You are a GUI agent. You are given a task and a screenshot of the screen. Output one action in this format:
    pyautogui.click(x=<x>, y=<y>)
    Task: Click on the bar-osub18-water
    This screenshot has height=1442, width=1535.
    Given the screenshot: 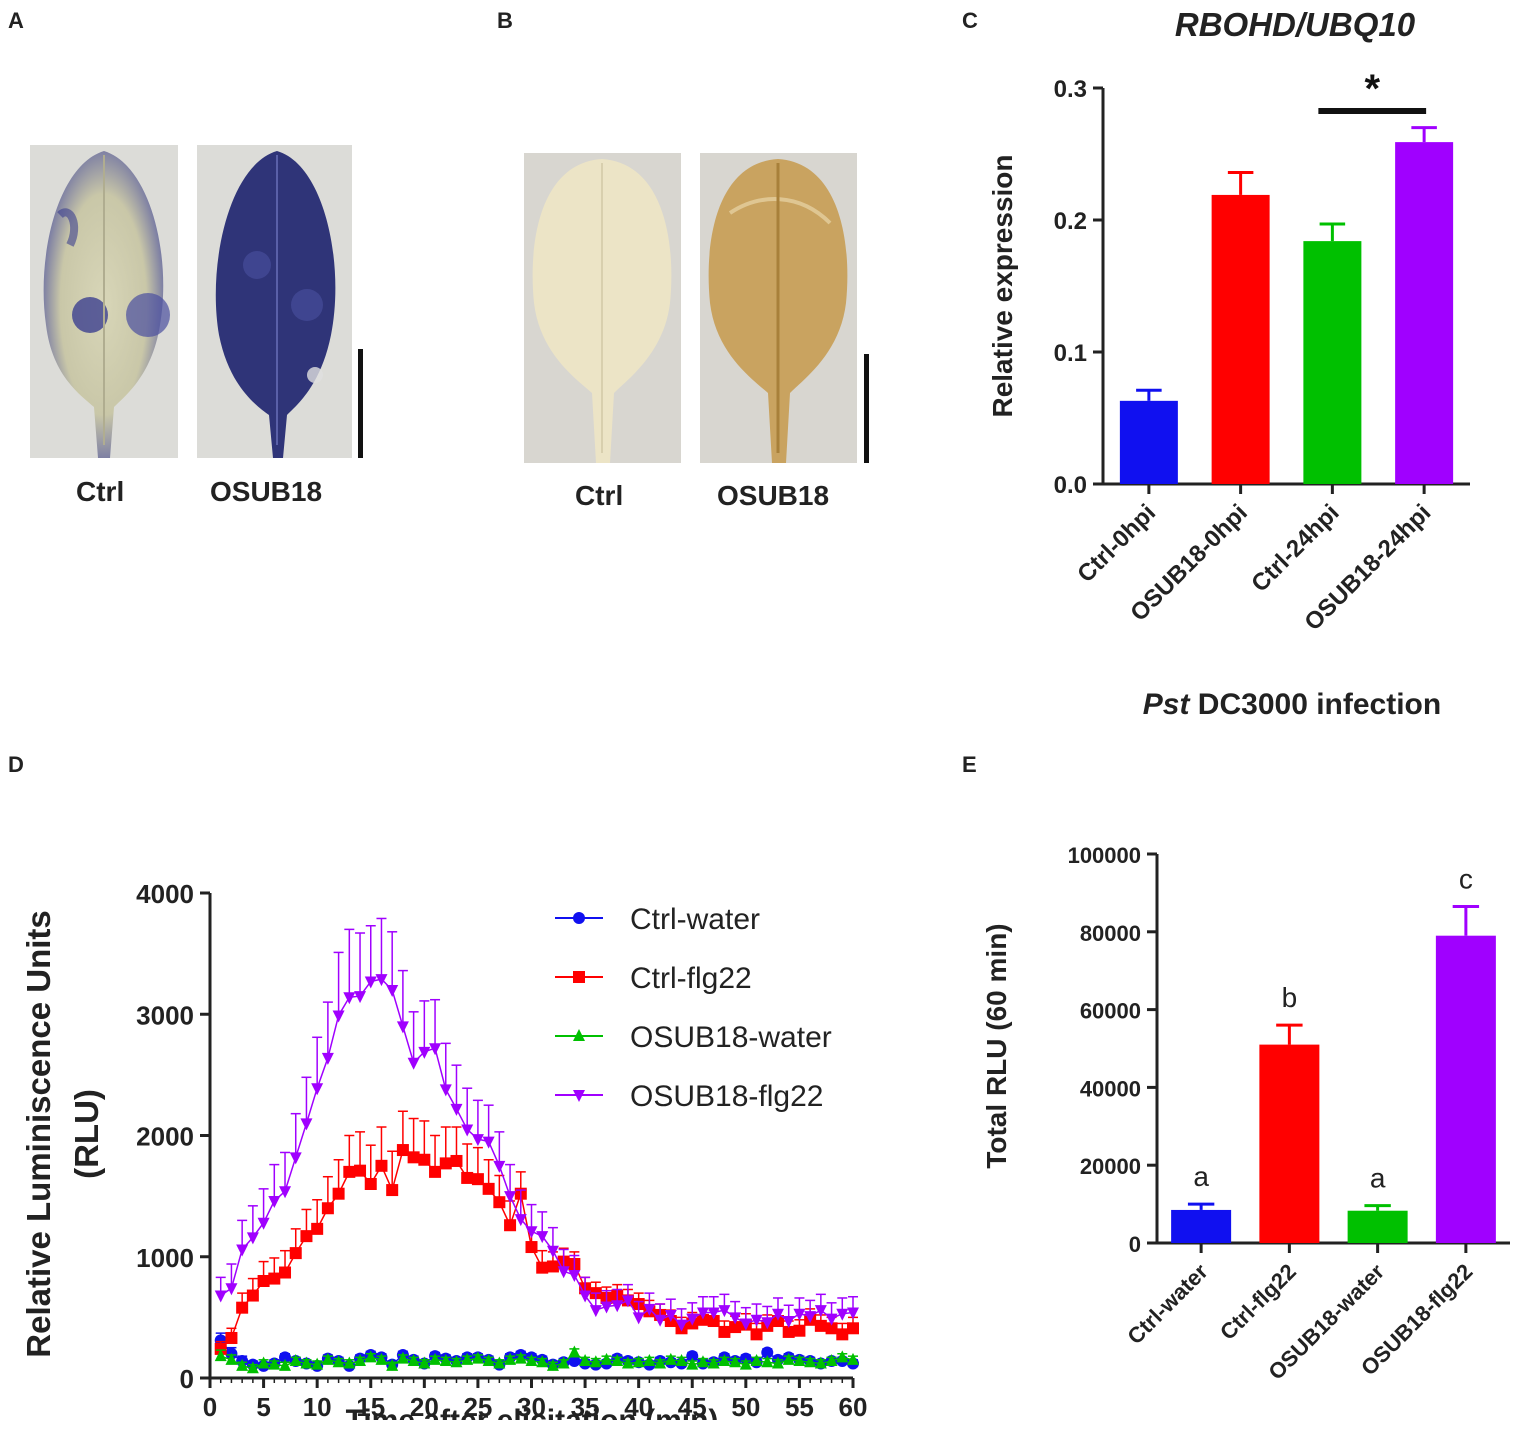 What is the action you would take?
    pyautogui.click(x=1377, y=1226)
    